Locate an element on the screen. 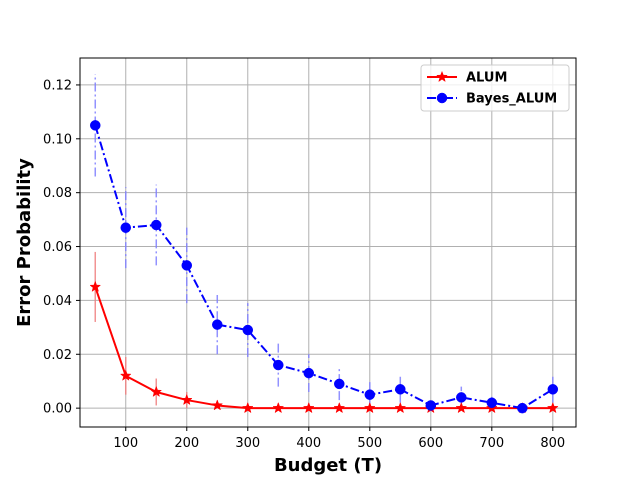  x-tick-label: 100 is located at coordinates (125, 443).